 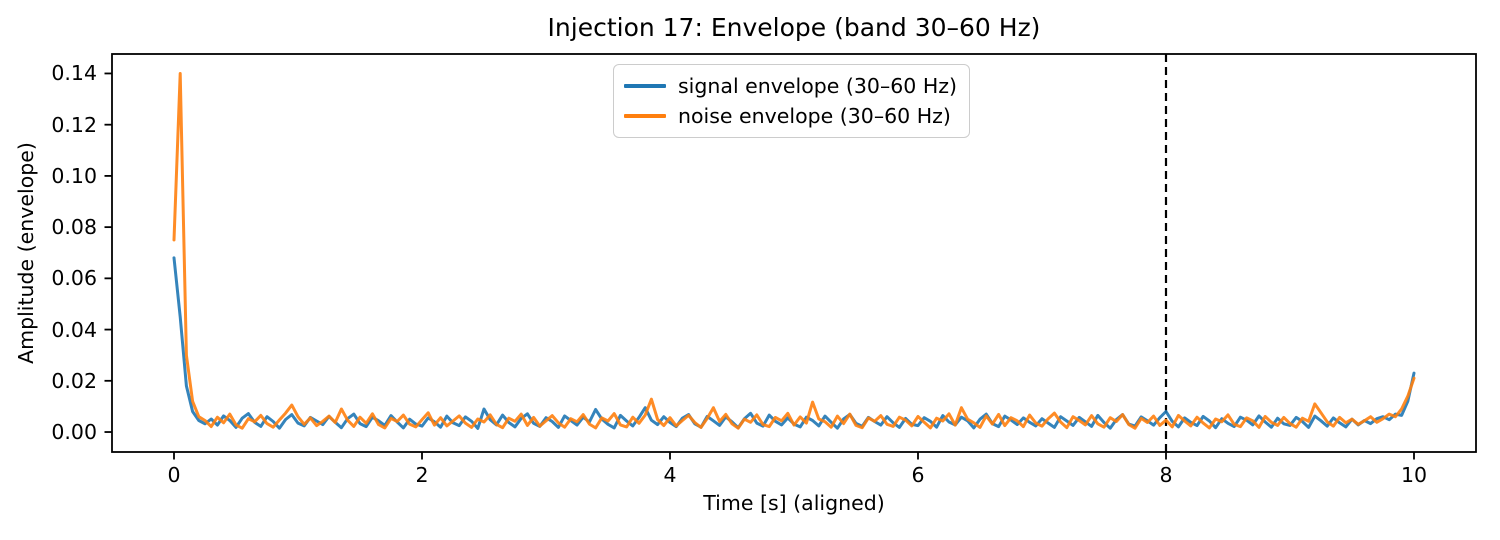 I want to click on y-tick-label: 0.06, so click(x=74, y=278).